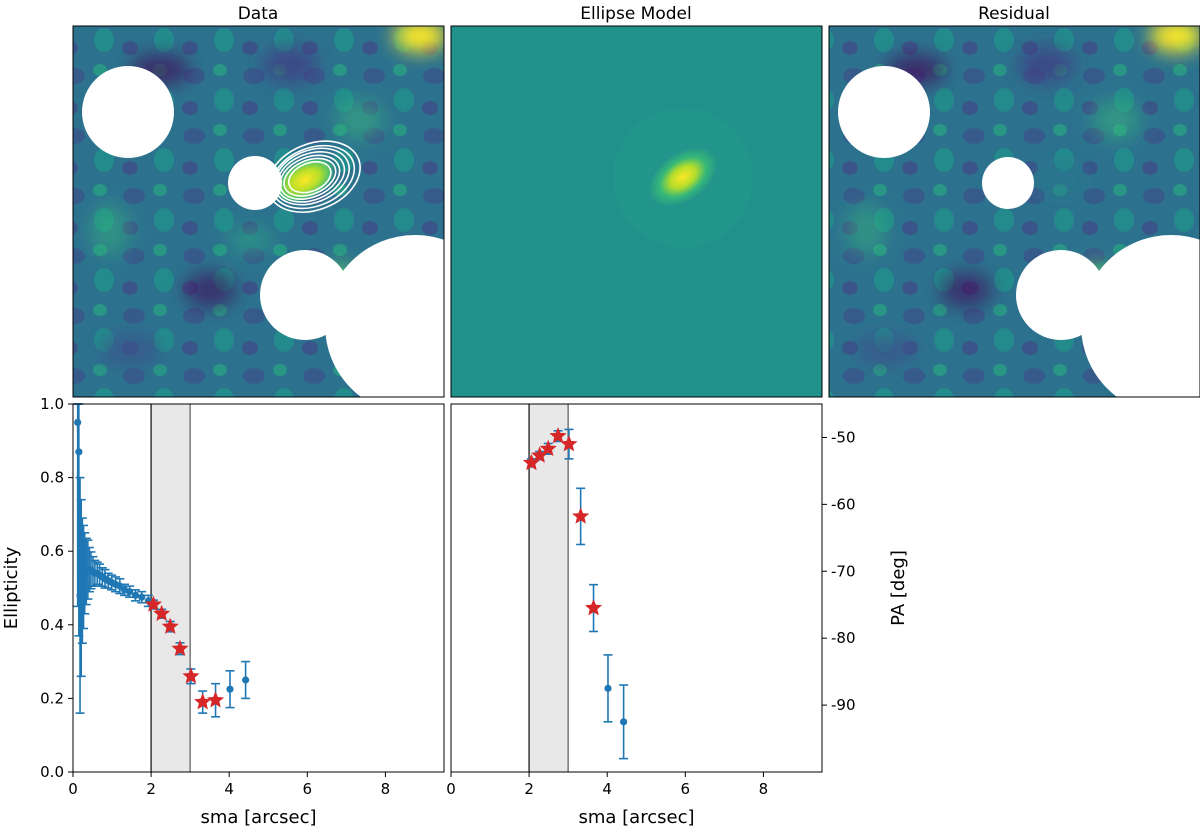 Image resolution: width=1200 pixels, height=833 pixels. I want to click on y-tick-label: -60, so click(843, 504).